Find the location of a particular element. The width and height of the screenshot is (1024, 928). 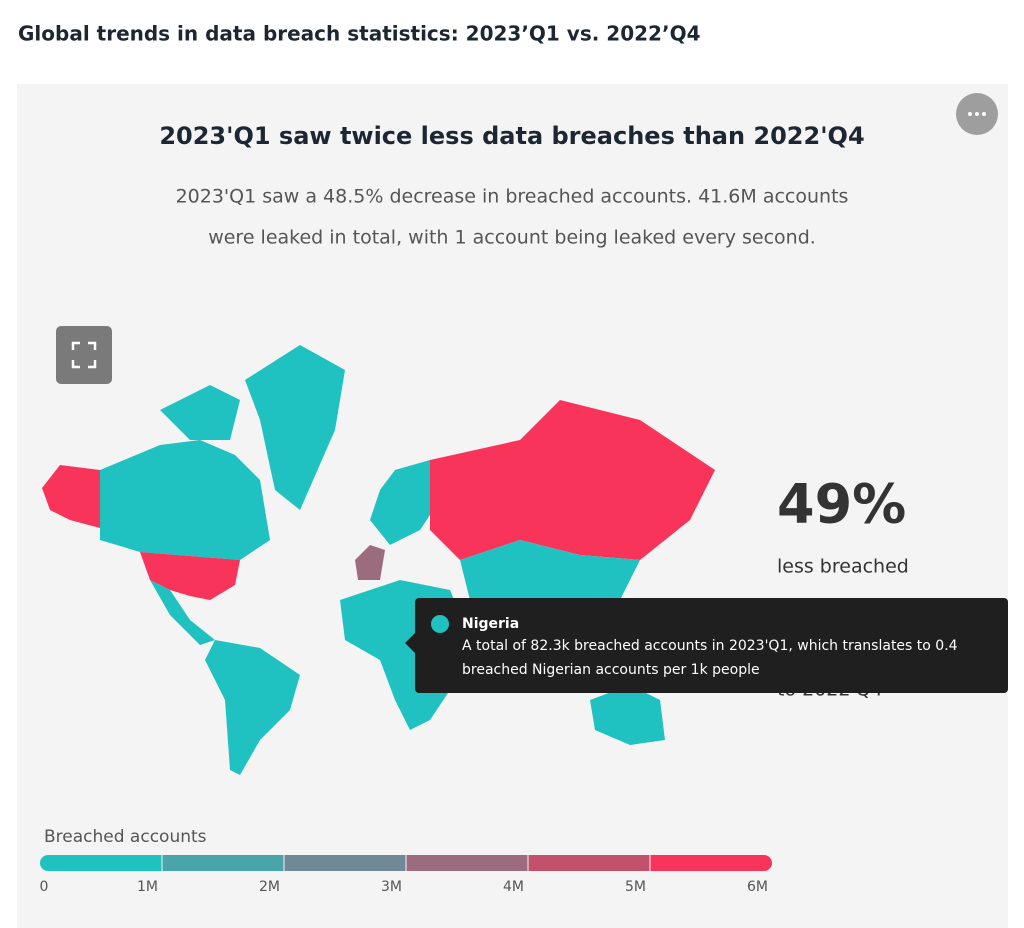

legend-title: Breached accounts is located at coordinates (125, 837).